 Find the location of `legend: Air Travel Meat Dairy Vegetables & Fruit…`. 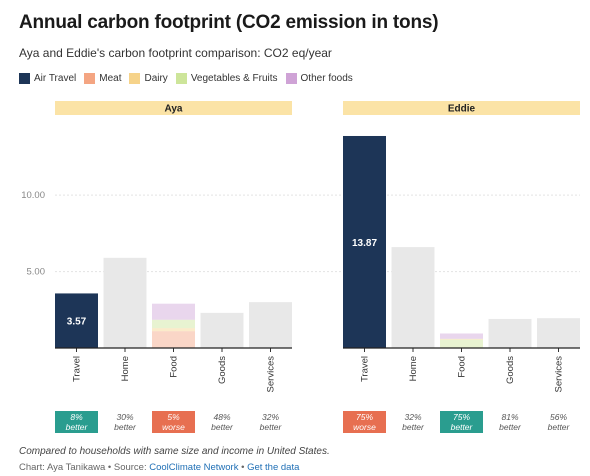

legend: Air Travel Meat Dairy Vegetables & Fruit… is located at coordinates (190, 78).